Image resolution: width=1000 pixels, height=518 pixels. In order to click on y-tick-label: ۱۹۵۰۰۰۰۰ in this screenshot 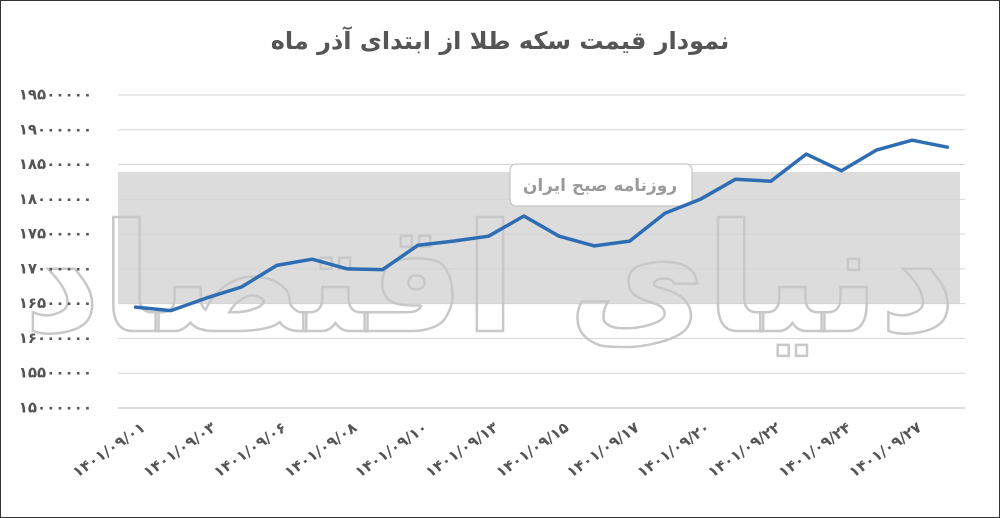, I will do `click(55, 95)`.